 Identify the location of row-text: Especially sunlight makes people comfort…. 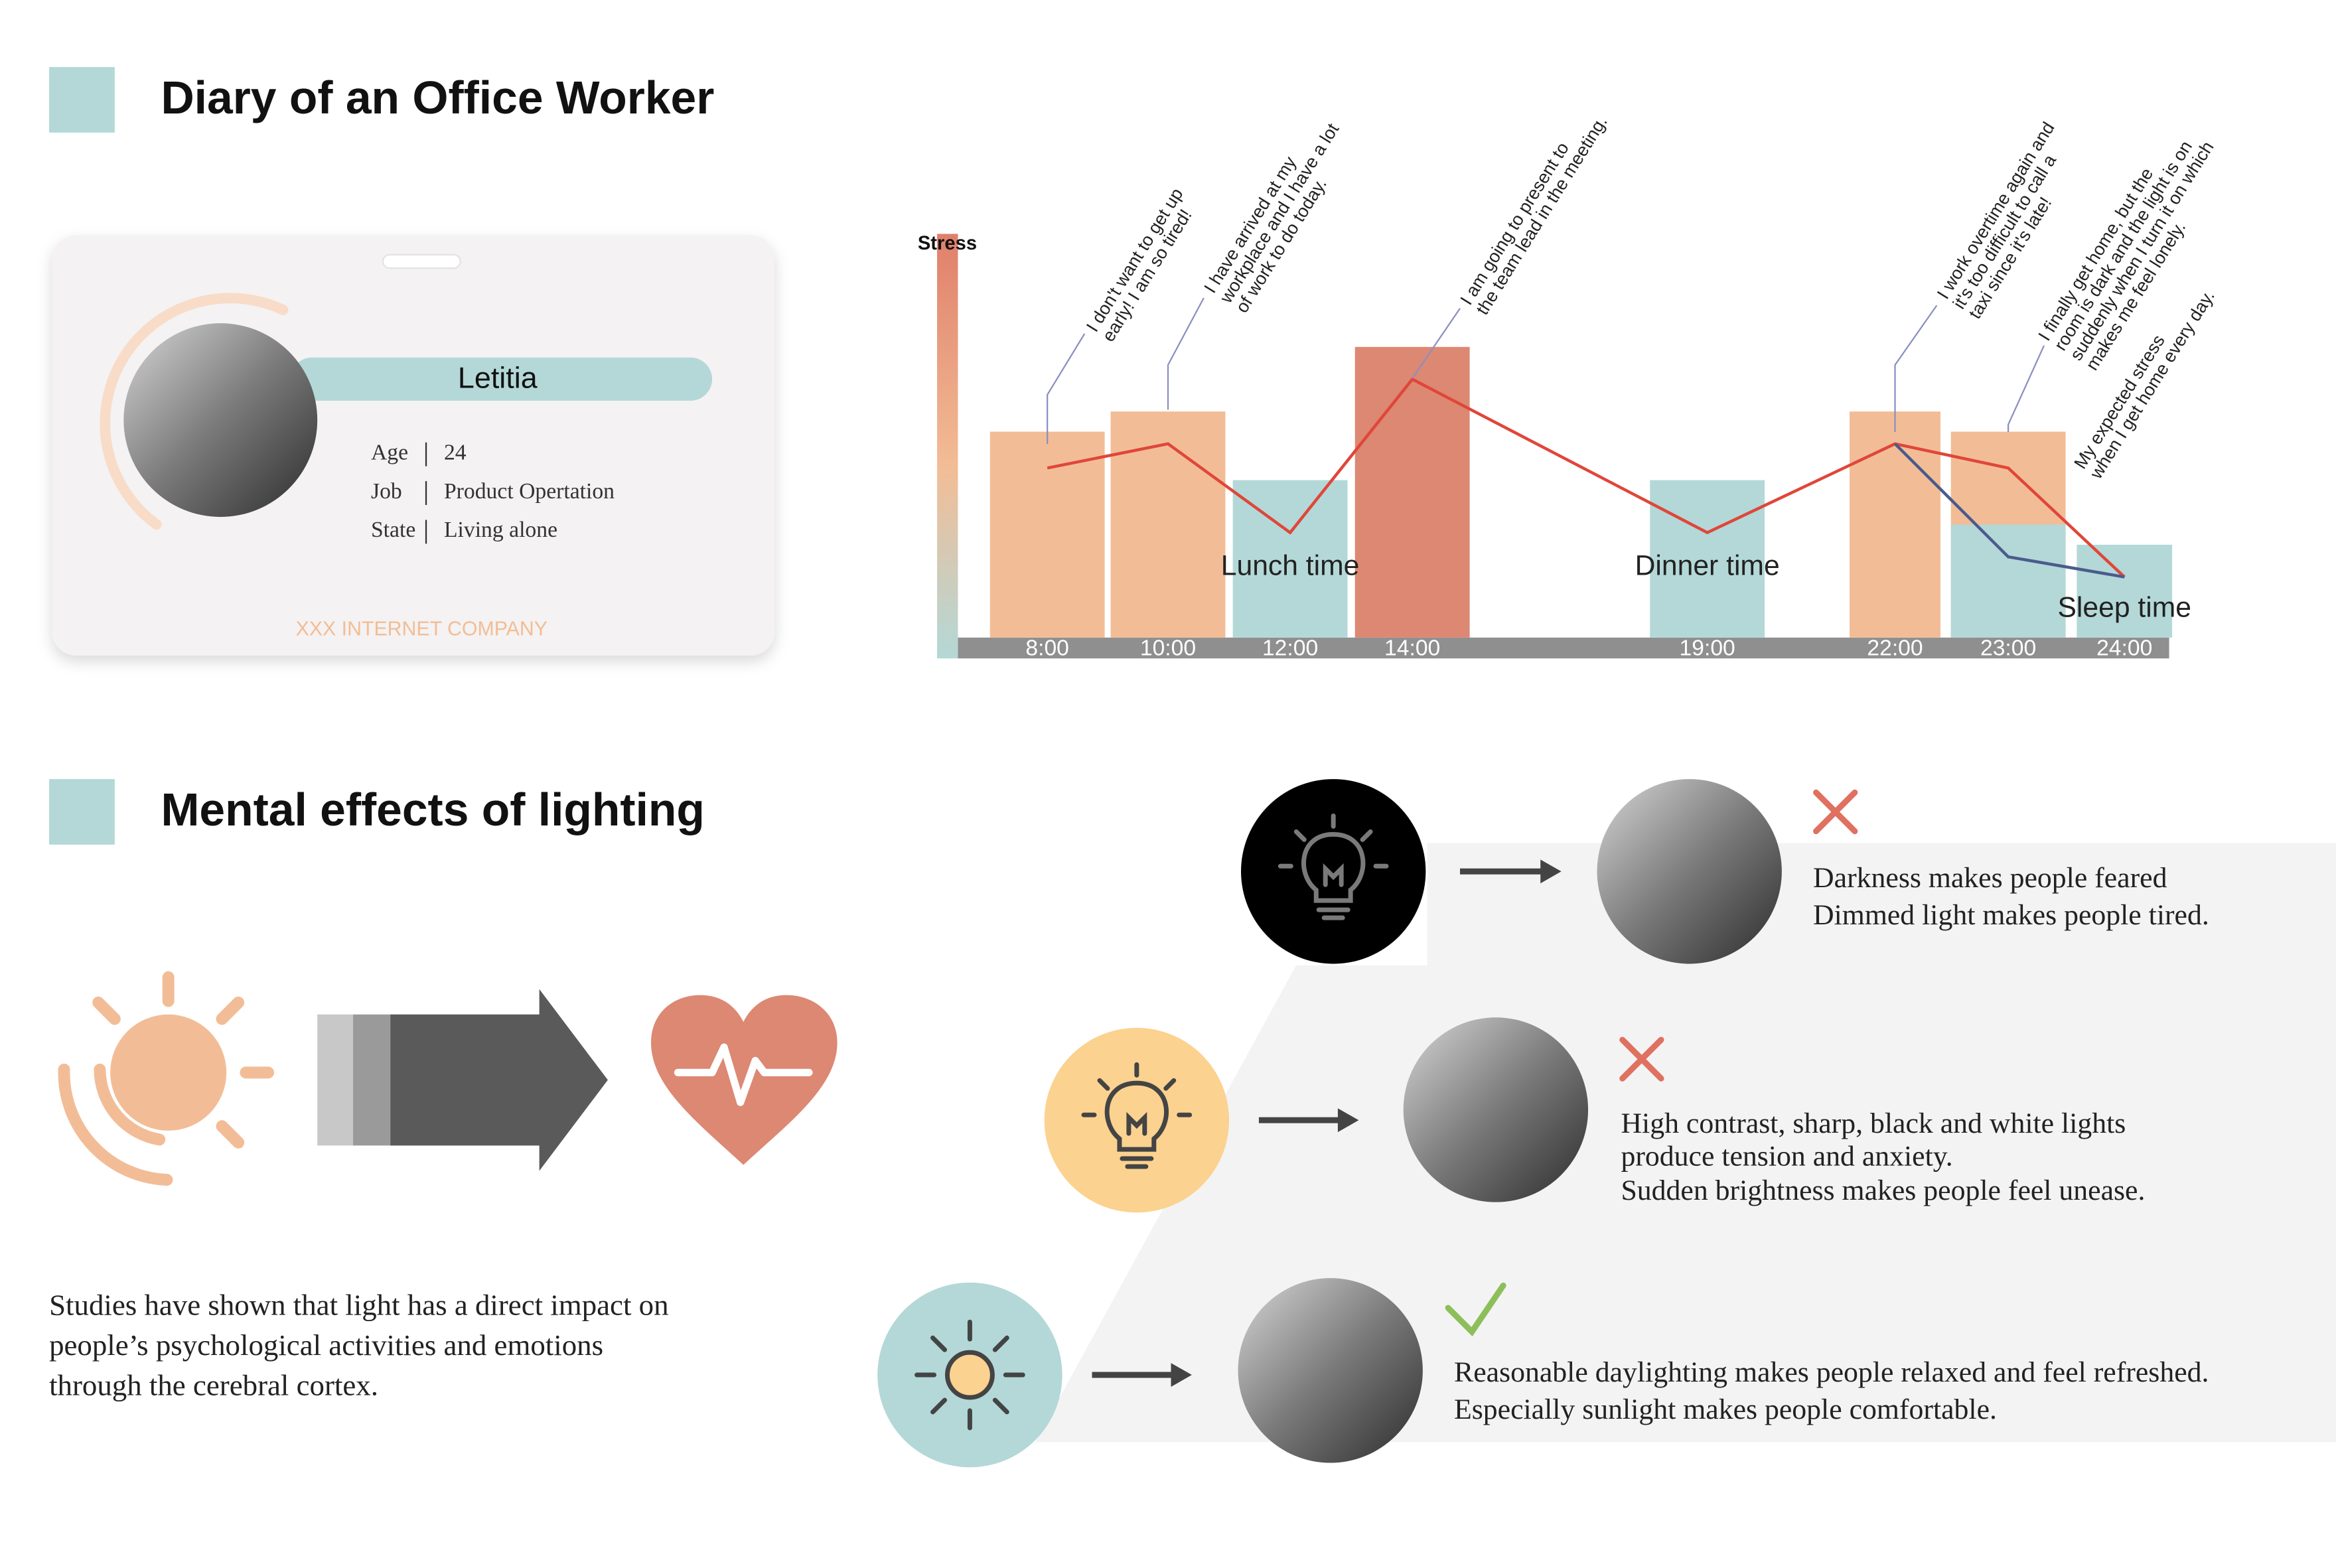
(1725, 1409).